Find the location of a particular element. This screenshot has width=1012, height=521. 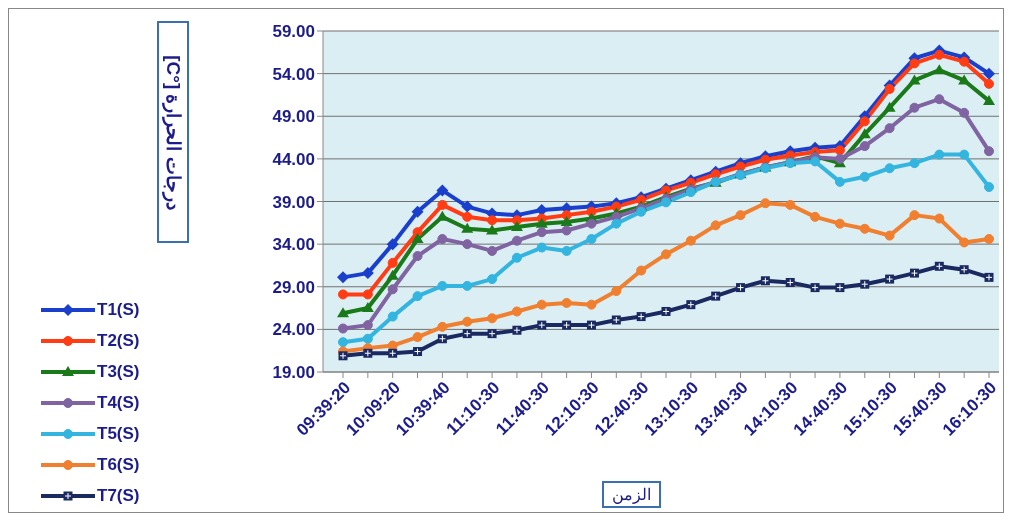

y-tick-label: 34.00 is located at coordinates (293, 245).